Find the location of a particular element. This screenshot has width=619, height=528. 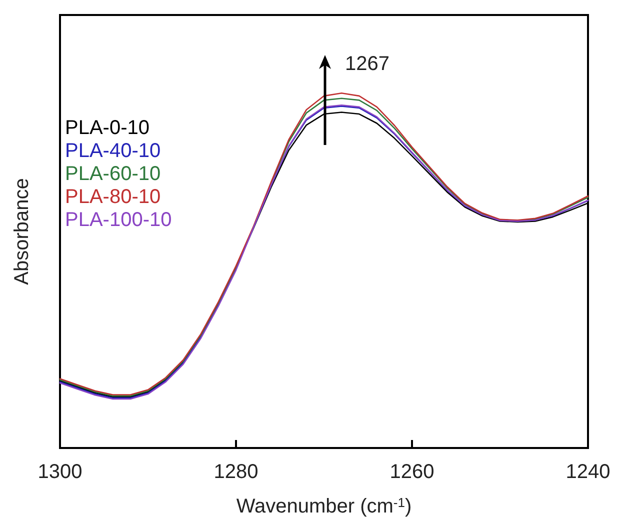

x-tick-label: 1300 is located at coordinates (60, 472).